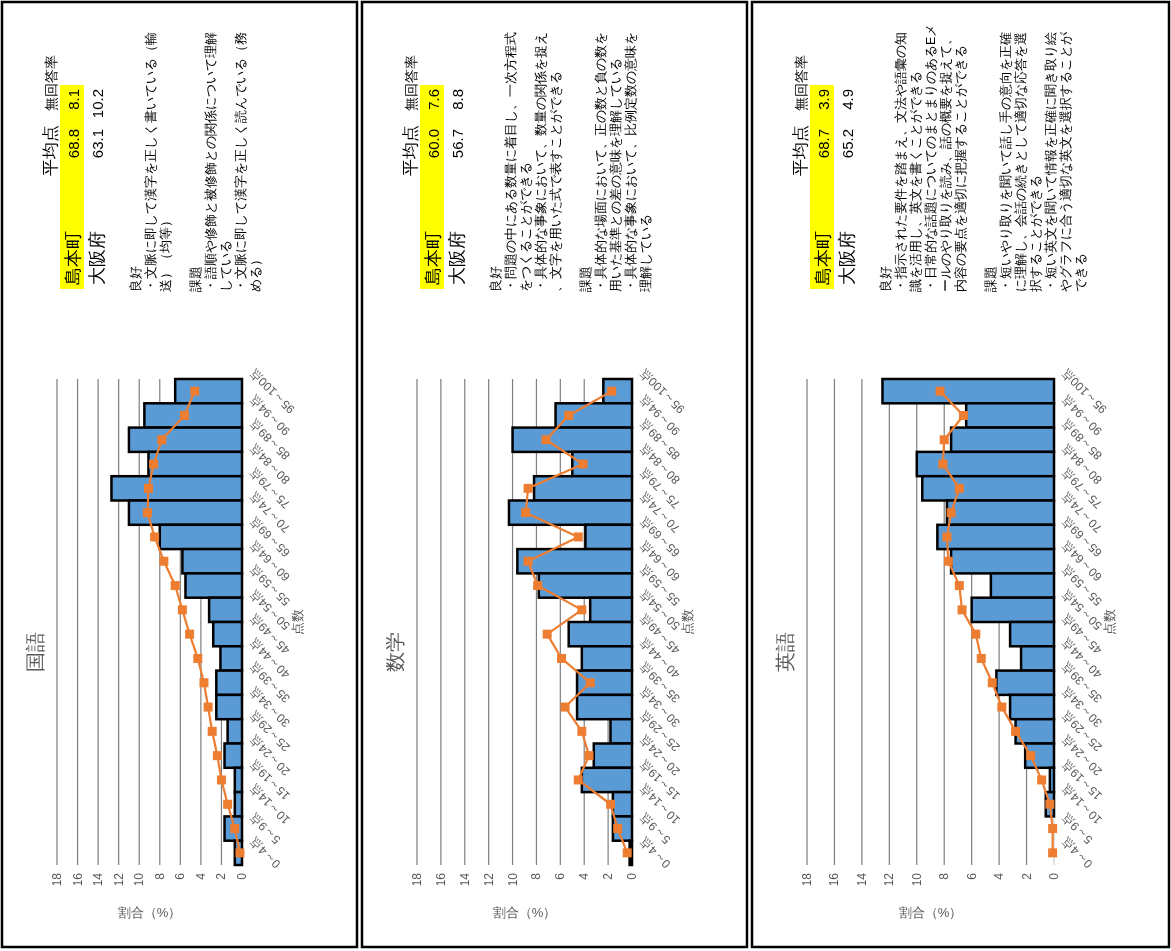 Image resolution: width=1171 pixels, height=951 pixels. I want to click on text: ・問題の中にある数量に着目し、一次方程式をつくることができる, so click(518, 162).